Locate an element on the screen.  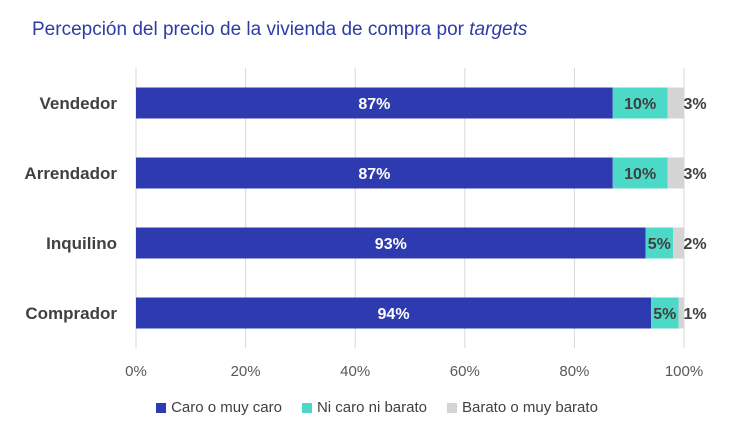
category-label: Arrendador is located at coordinates (70, 173).